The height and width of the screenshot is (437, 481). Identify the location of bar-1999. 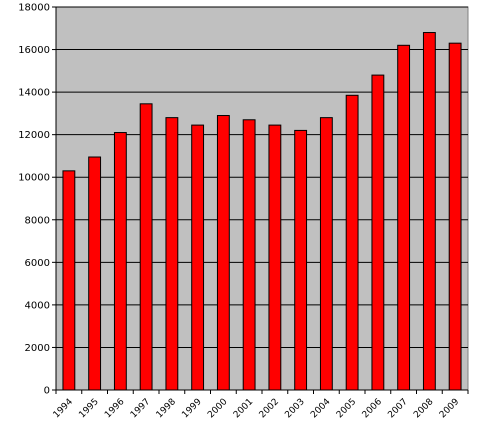
(198, 257).